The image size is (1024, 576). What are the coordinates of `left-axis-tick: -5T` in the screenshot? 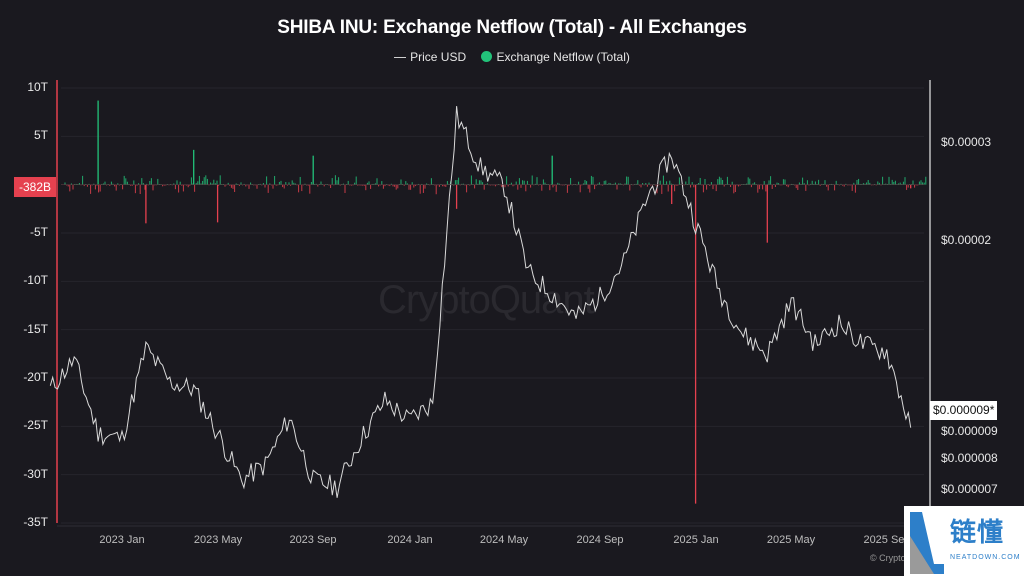 It's located at (39, 232).